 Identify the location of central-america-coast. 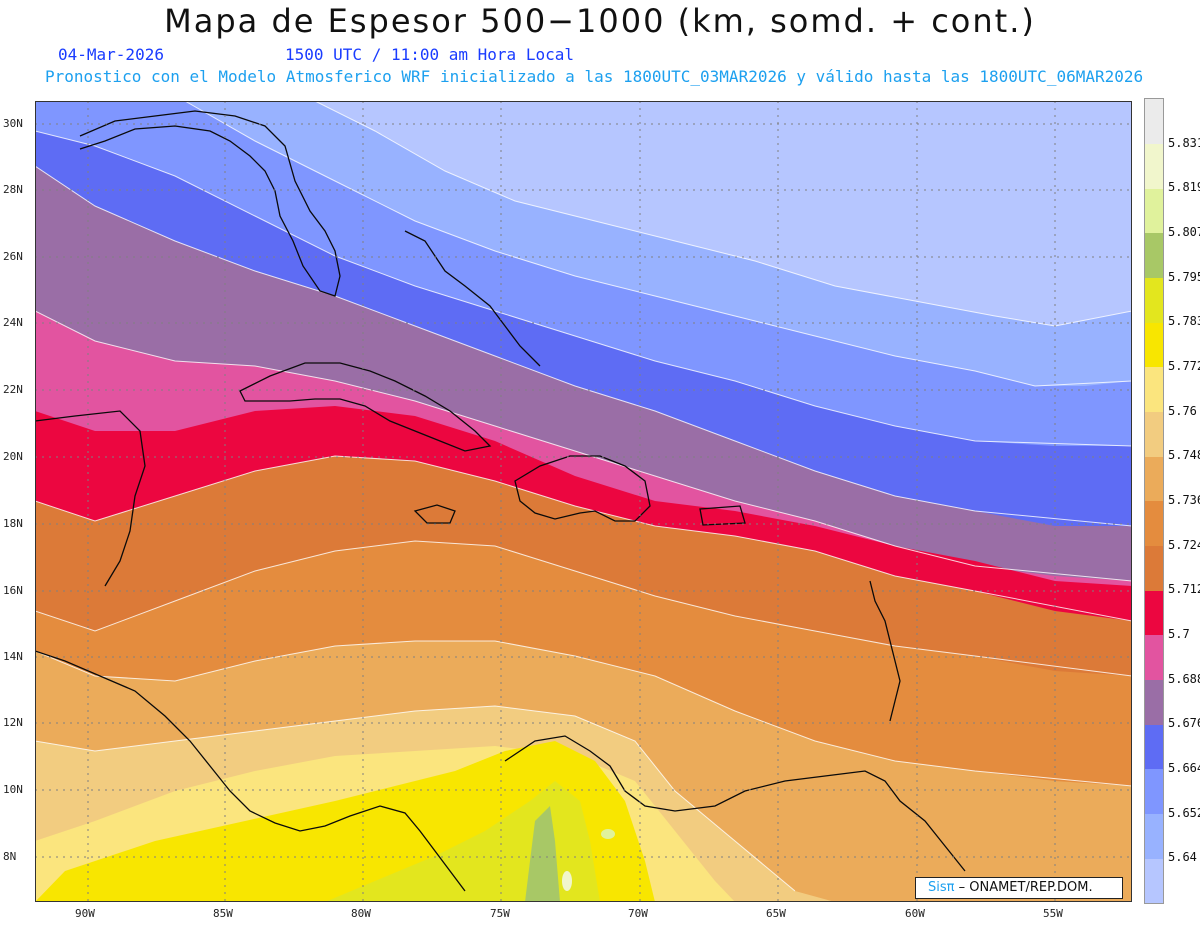
(250, 771).